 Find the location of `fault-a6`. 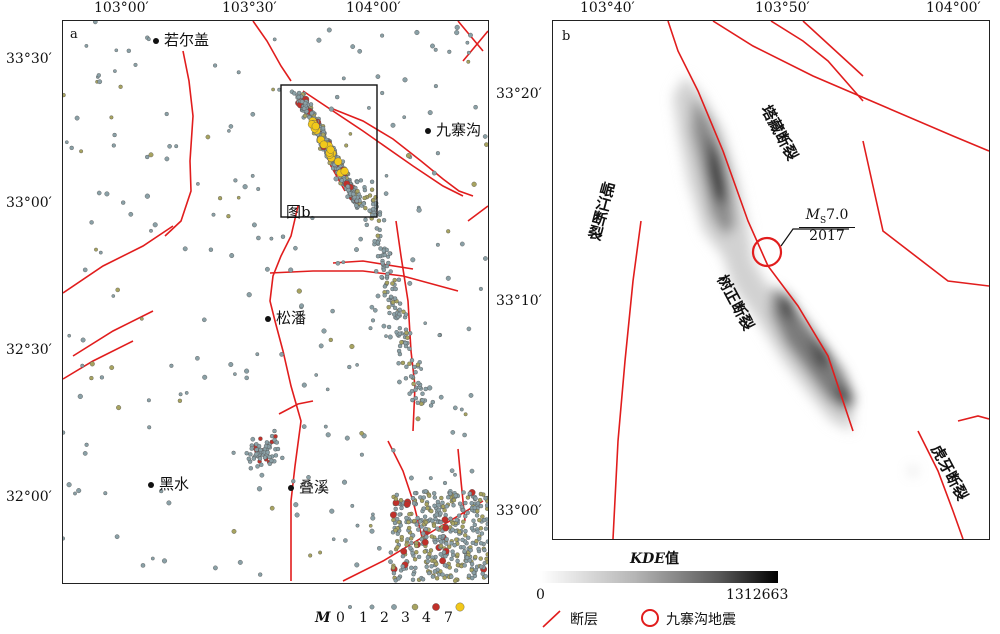

fault-a6 is located at coordinates (118, 259).